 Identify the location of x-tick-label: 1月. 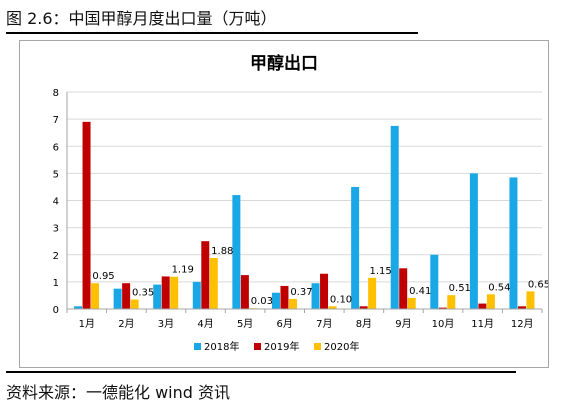
(87, 324).